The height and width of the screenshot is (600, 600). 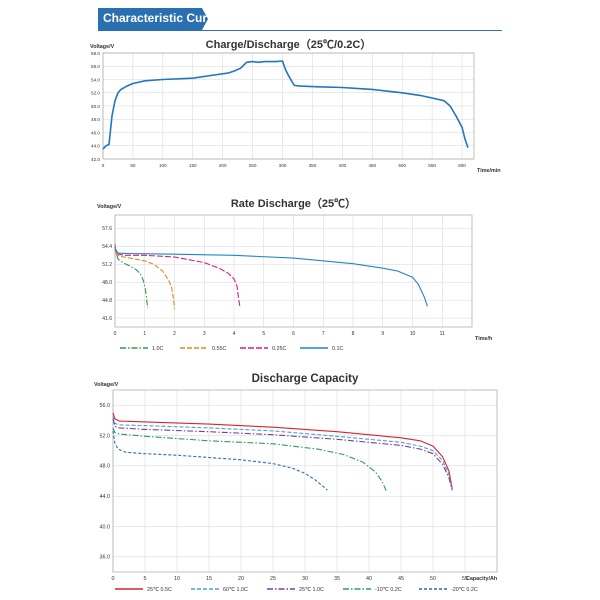 I want to click on x-tick-label: 2, so click(x=174, y=334).